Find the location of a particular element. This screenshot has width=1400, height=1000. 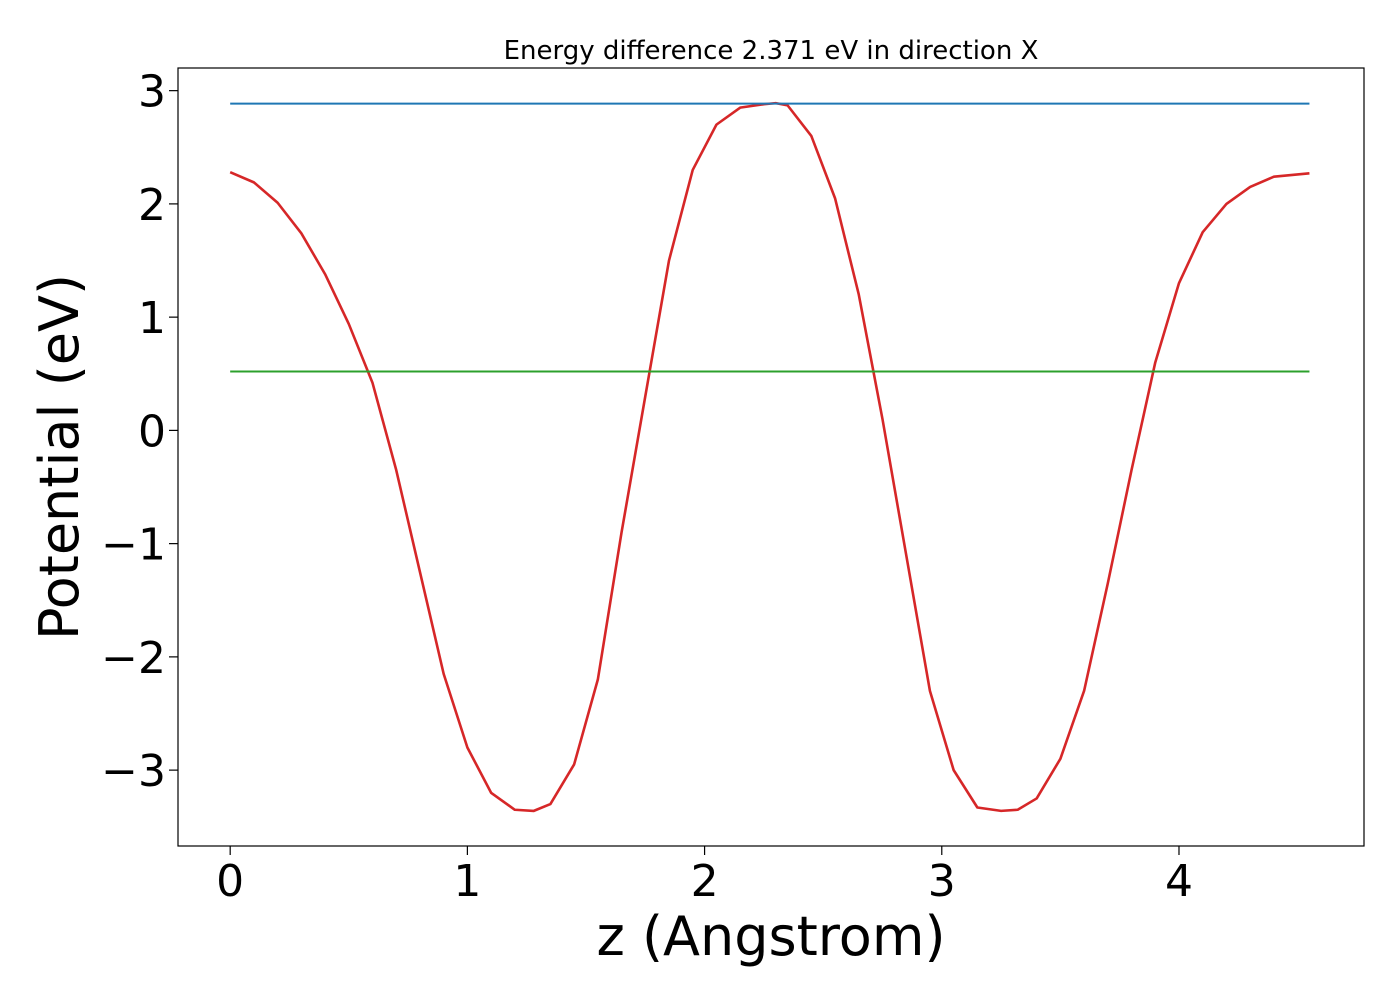

y-tick-label: −2 is located at coordinates (133, 658).